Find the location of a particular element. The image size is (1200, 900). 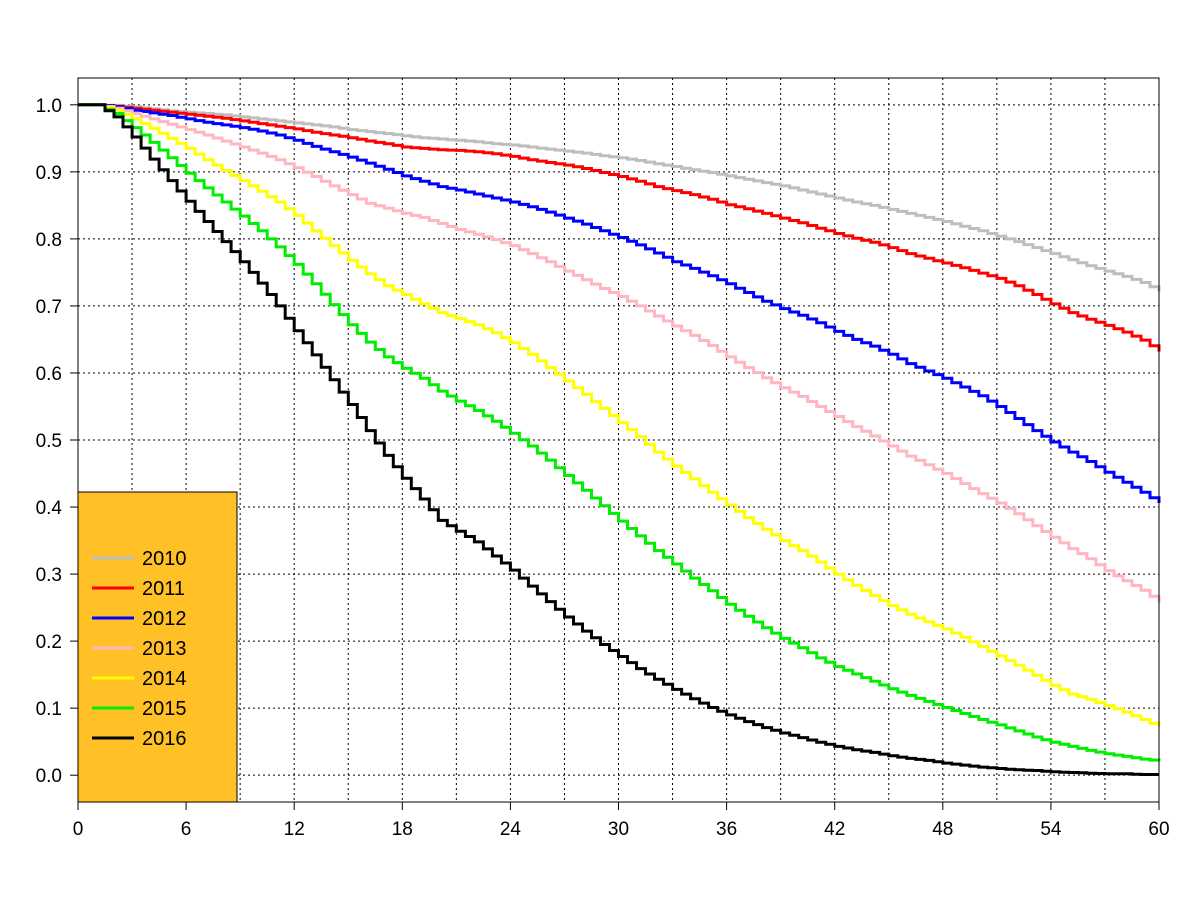

legend-label-2014: 2014 is located at coordinates (164, 679).